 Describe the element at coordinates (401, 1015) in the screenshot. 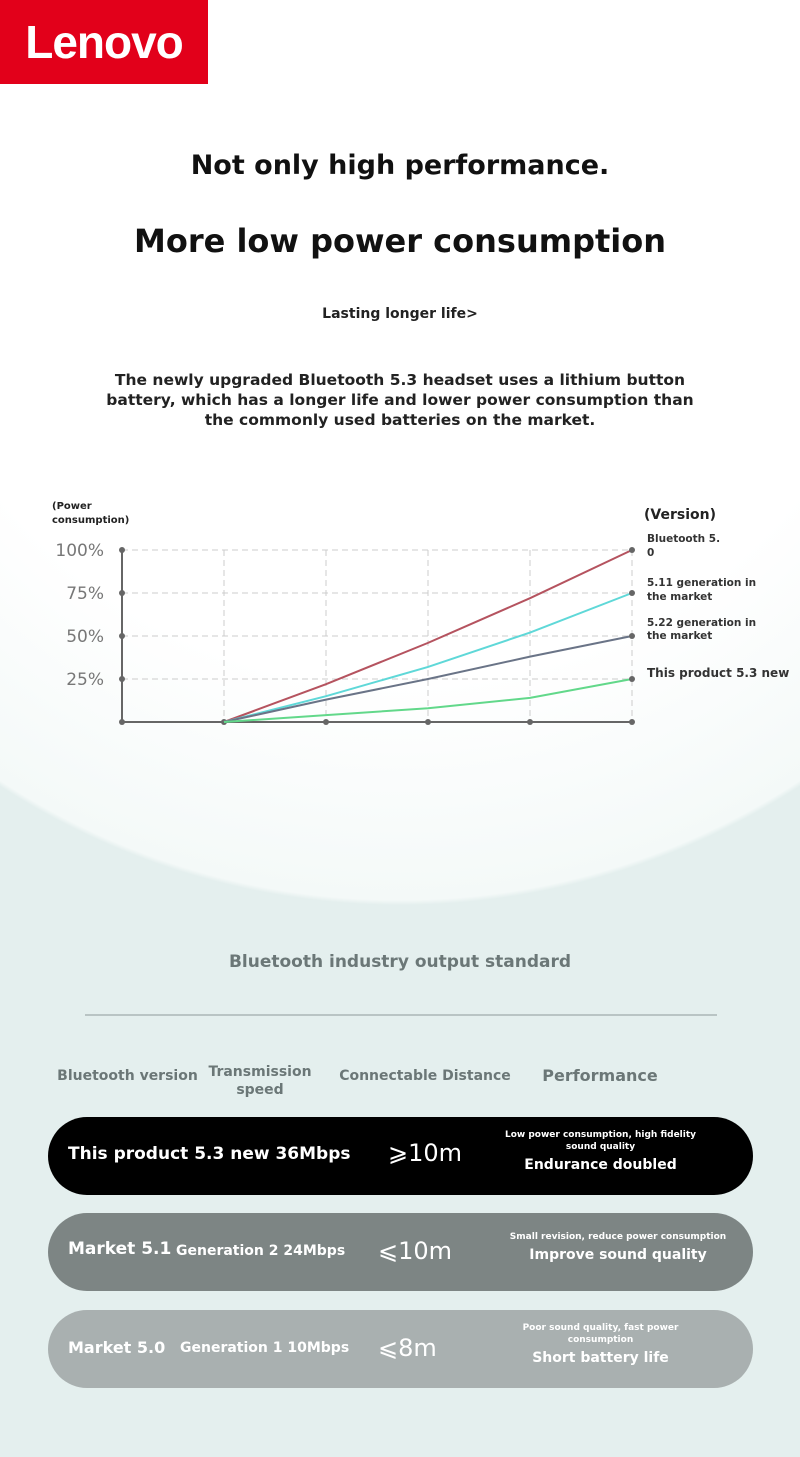

I see `divider` at that location.